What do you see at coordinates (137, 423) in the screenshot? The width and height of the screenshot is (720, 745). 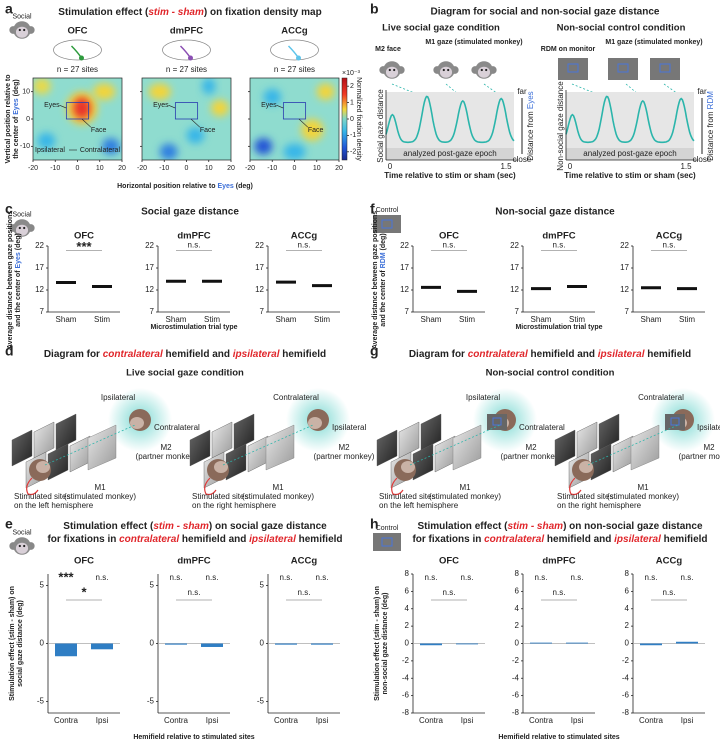 I see `m2-face` at bounding box center [137, 423].